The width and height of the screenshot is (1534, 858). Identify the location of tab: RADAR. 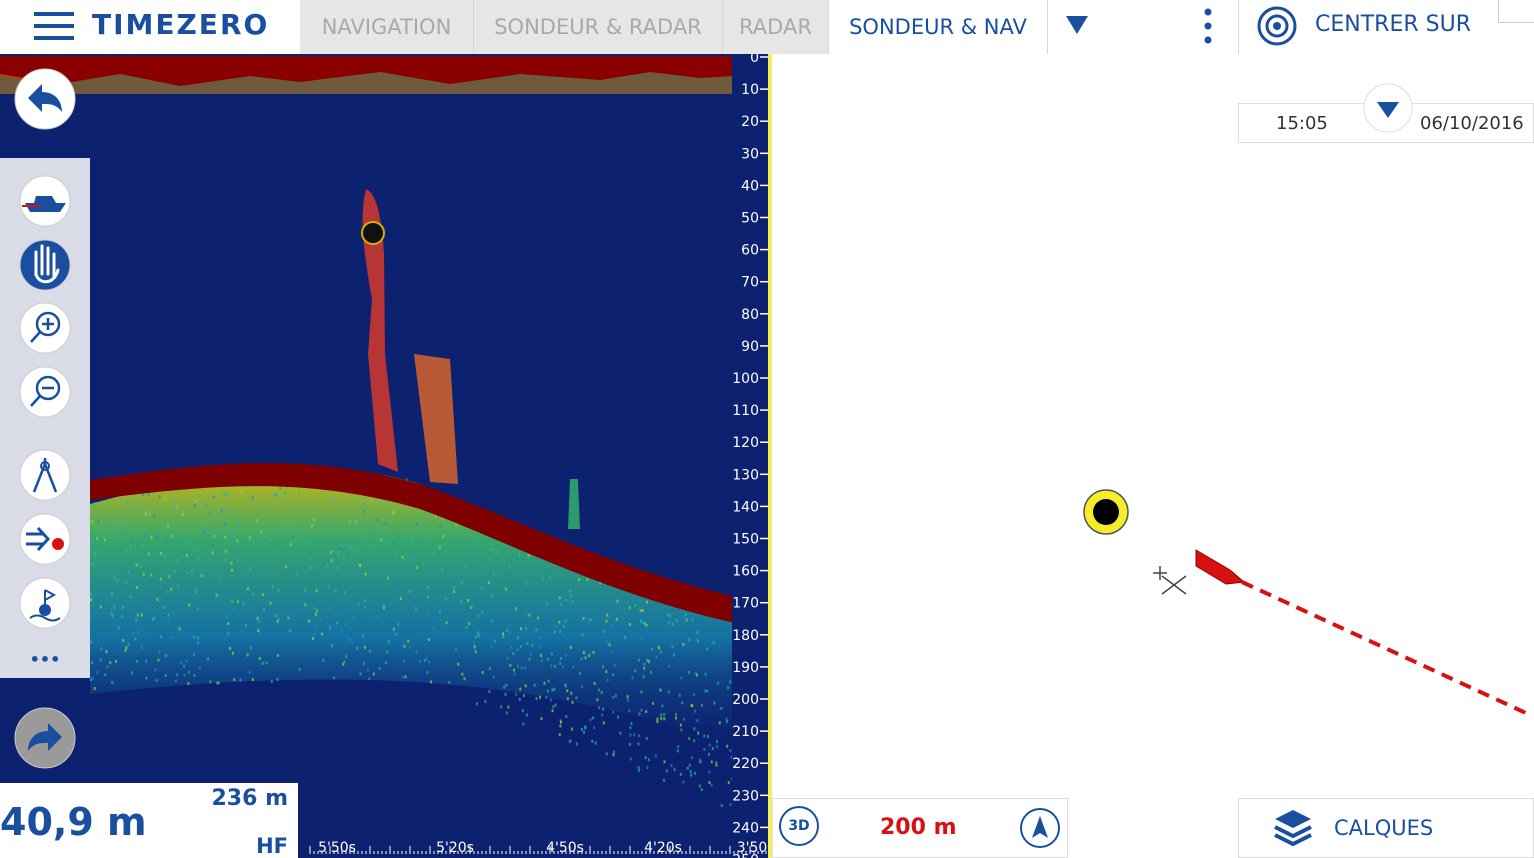
(776, 27).